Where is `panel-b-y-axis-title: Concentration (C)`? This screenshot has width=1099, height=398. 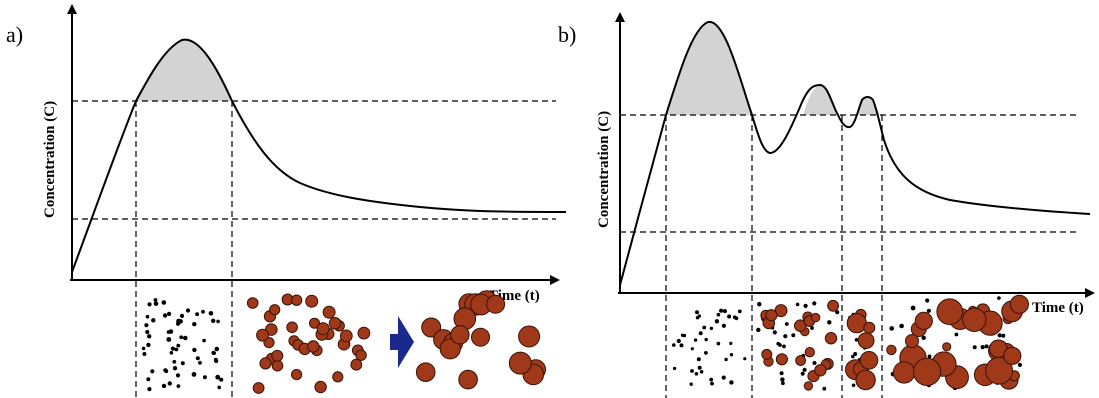 panel-b-y-axis-title: Concentration (C) is located at coordinates (604, 169).